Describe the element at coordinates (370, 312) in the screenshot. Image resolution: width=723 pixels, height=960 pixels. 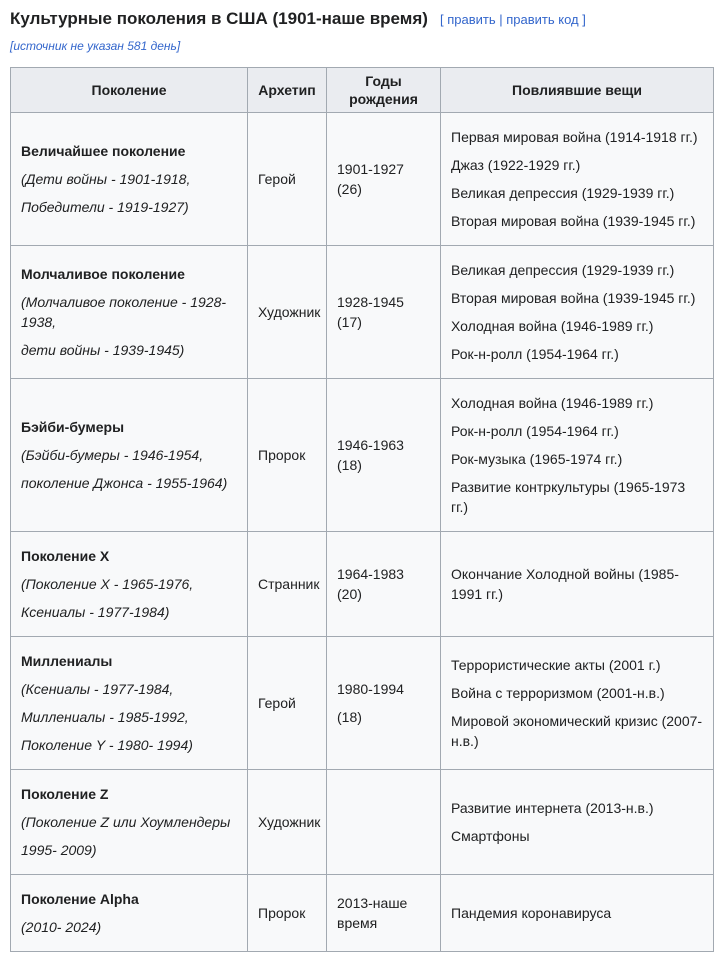
I see `years-label: 1928-1945 (17)` at that location.